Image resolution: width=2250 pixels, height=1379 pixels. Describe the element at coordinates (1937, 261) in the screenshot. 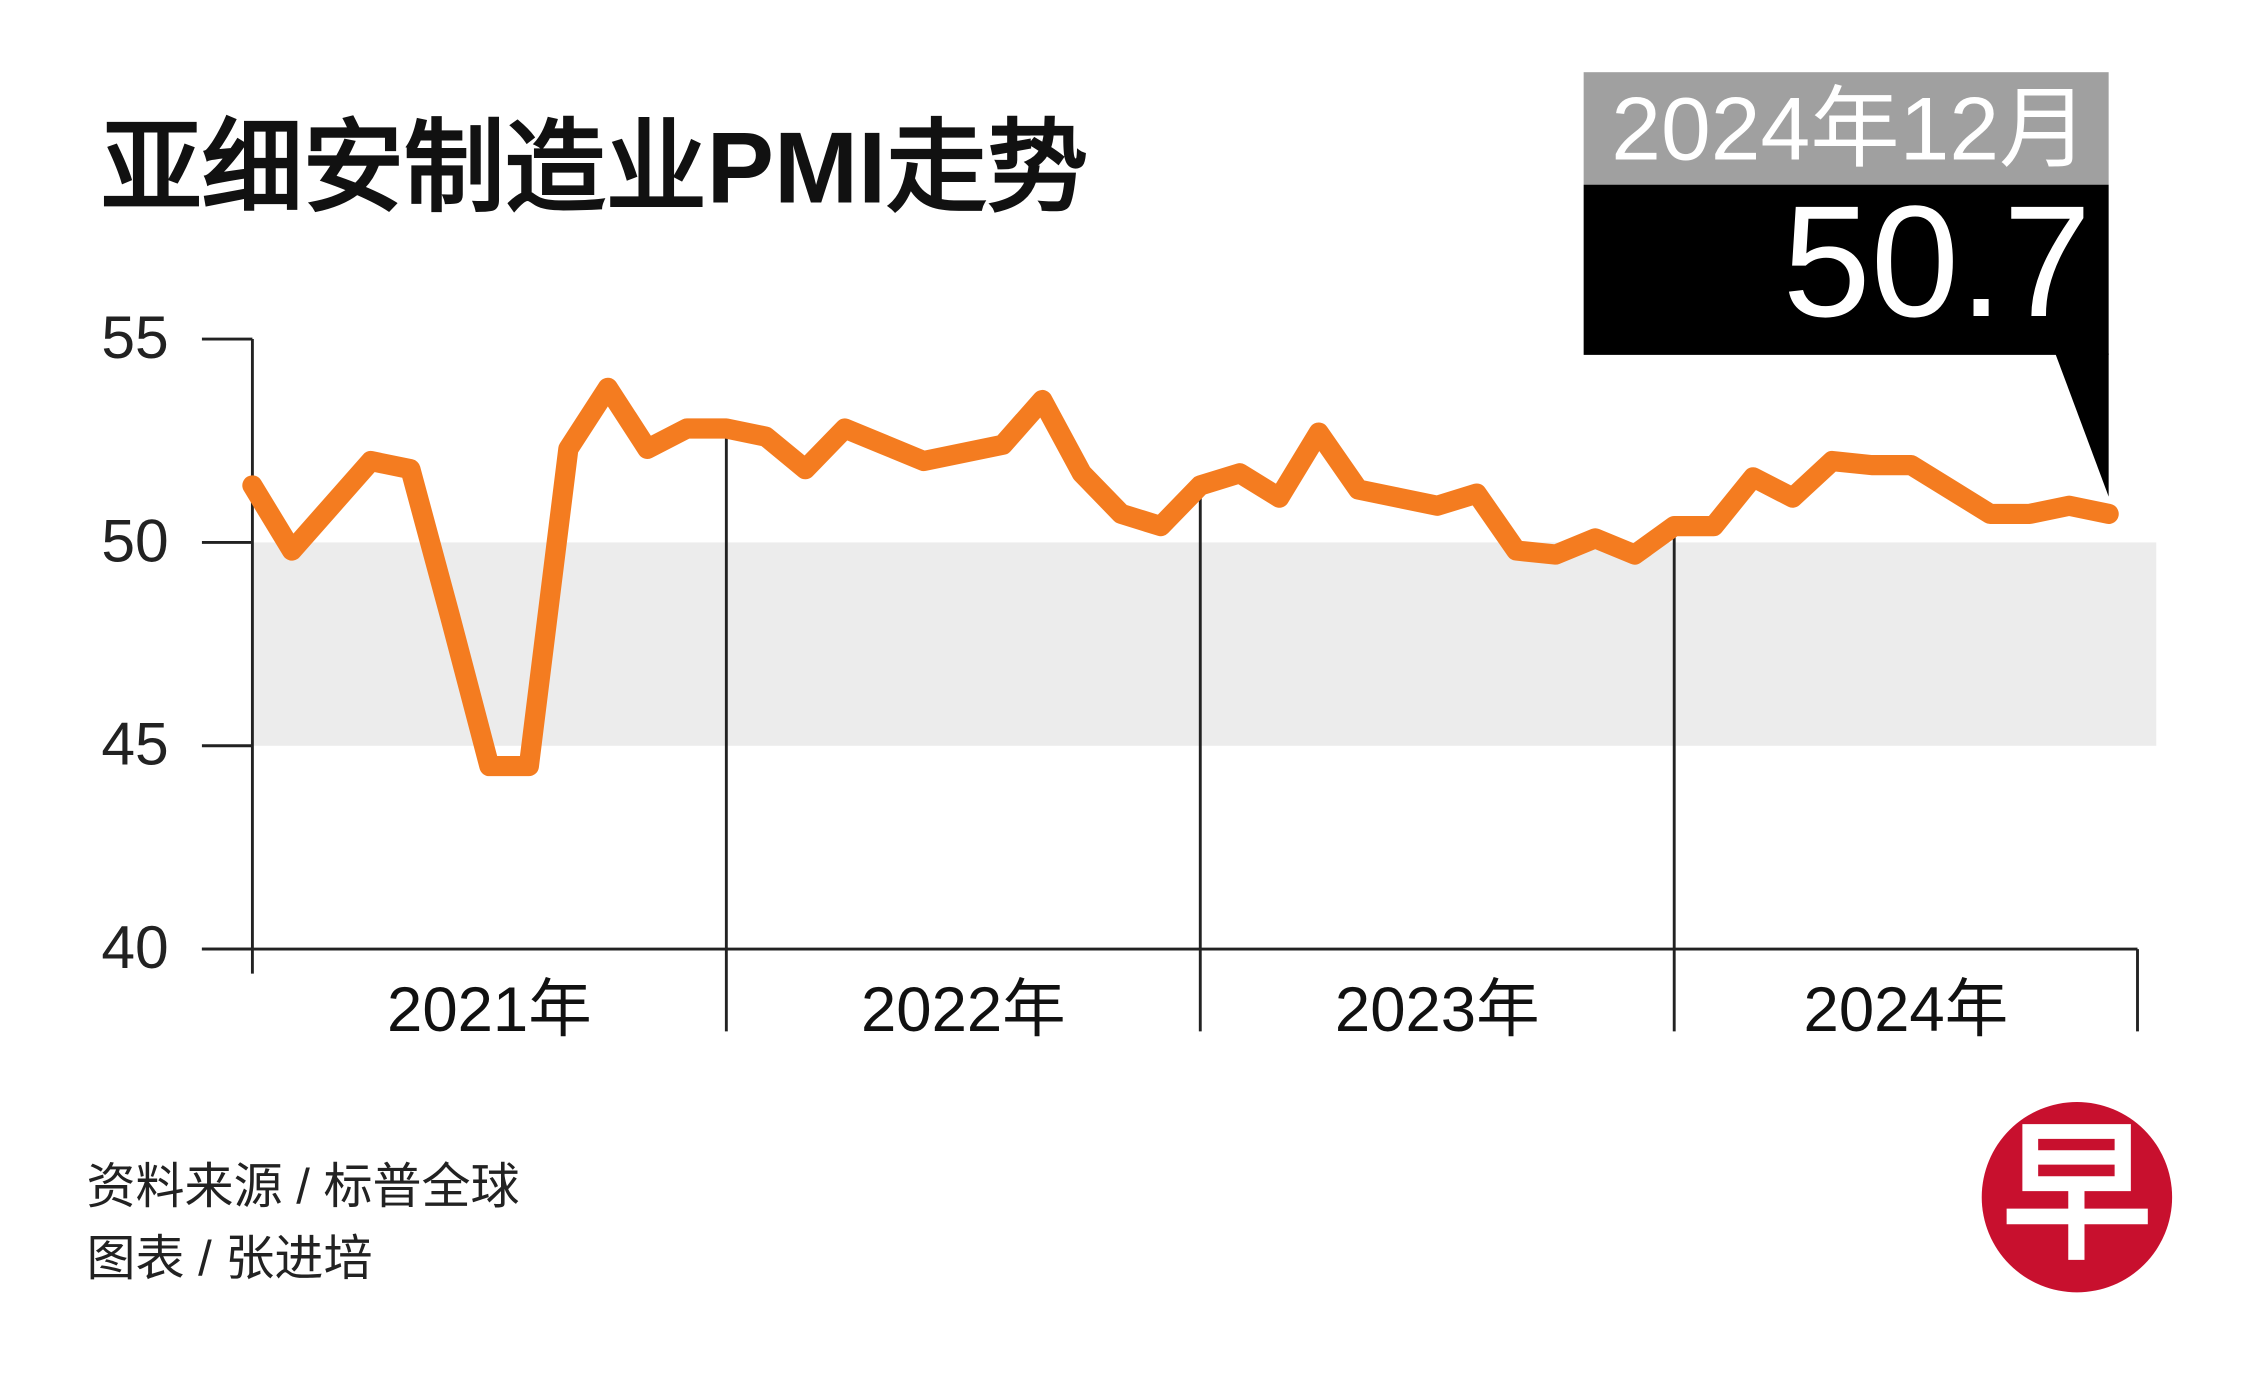

I see `callout-value: 50.7` at that location.